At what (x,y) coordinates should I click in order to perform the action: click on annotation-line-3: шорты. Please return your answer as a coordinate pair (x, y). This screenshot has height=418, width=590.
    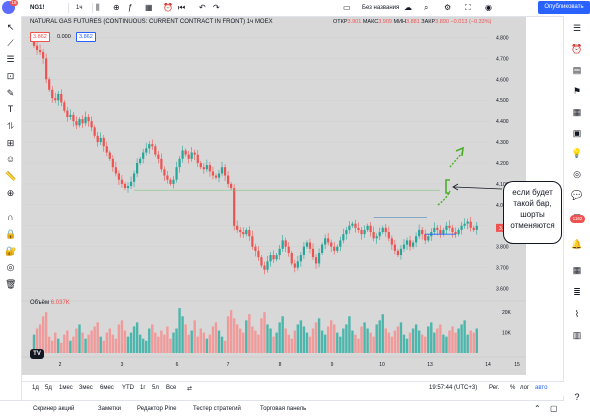
    Looking at the image, I should click on (532, 214).